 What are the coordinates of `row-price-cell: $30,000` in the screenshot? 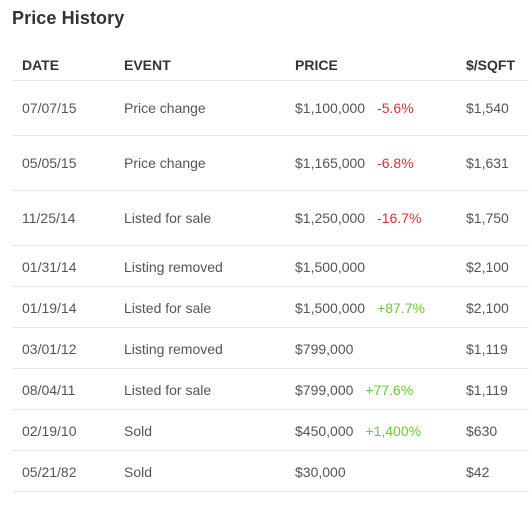 It's located at (320, 472).